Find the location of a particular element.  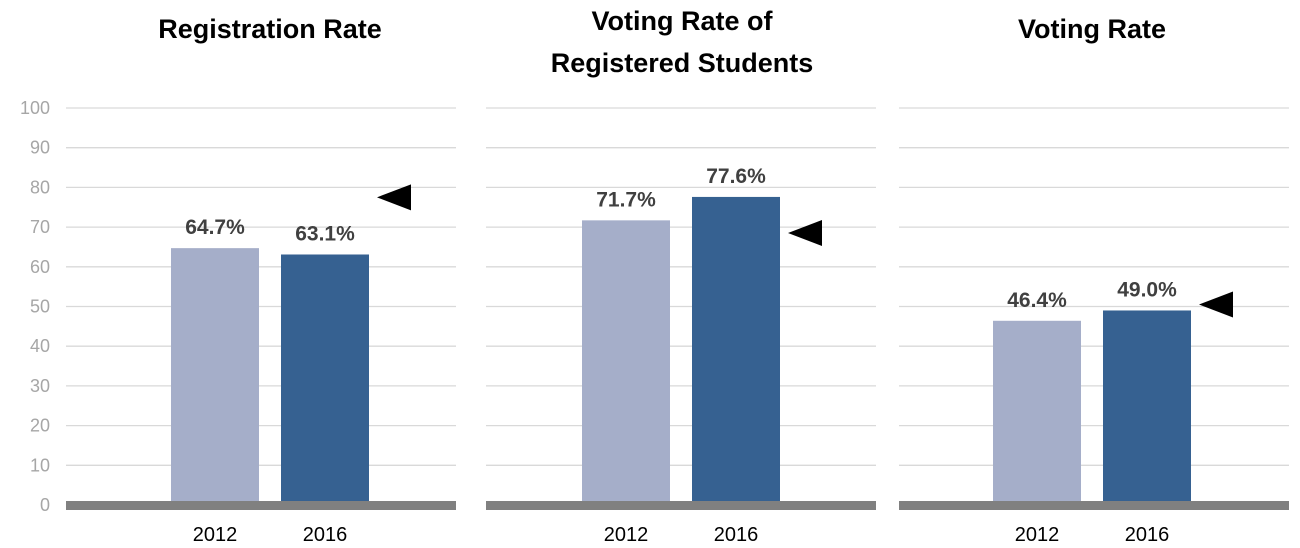

chart-title: Registration Rate is located at coordinates (270, 29).